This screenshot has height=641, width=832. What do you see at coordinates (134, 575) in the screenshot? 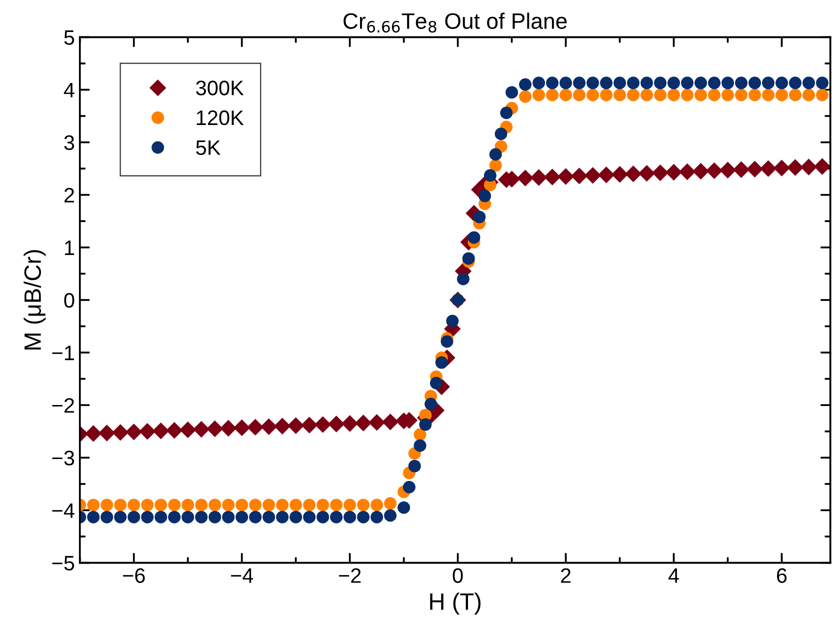
I see `x-tick-label: −6` at bounding box center [134, 575].